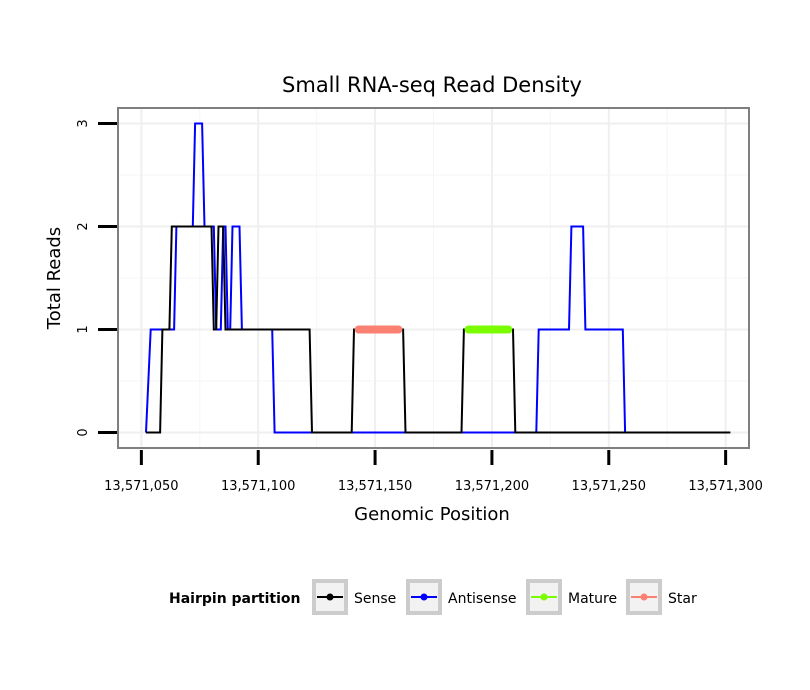 The width and height of the screenshot is (810, 690). I want to click on y-tick-label: 3, so click(83, 123).